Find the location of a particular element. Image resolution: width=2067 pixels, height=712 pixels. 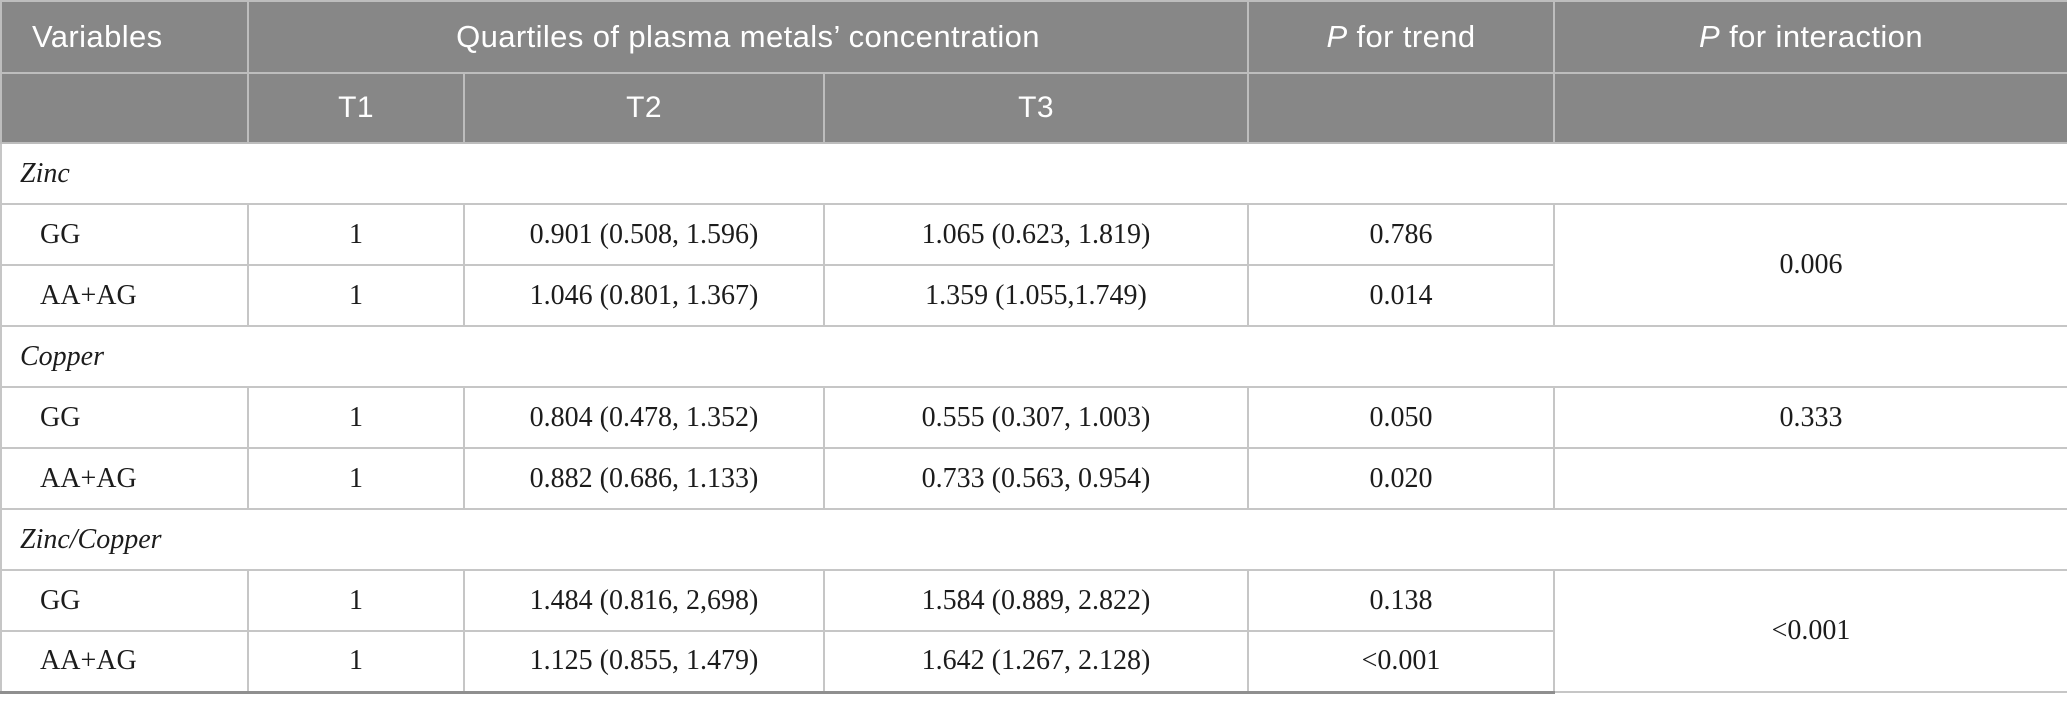

header-p-trend: P for trend is located at coordinates (1401, 37).